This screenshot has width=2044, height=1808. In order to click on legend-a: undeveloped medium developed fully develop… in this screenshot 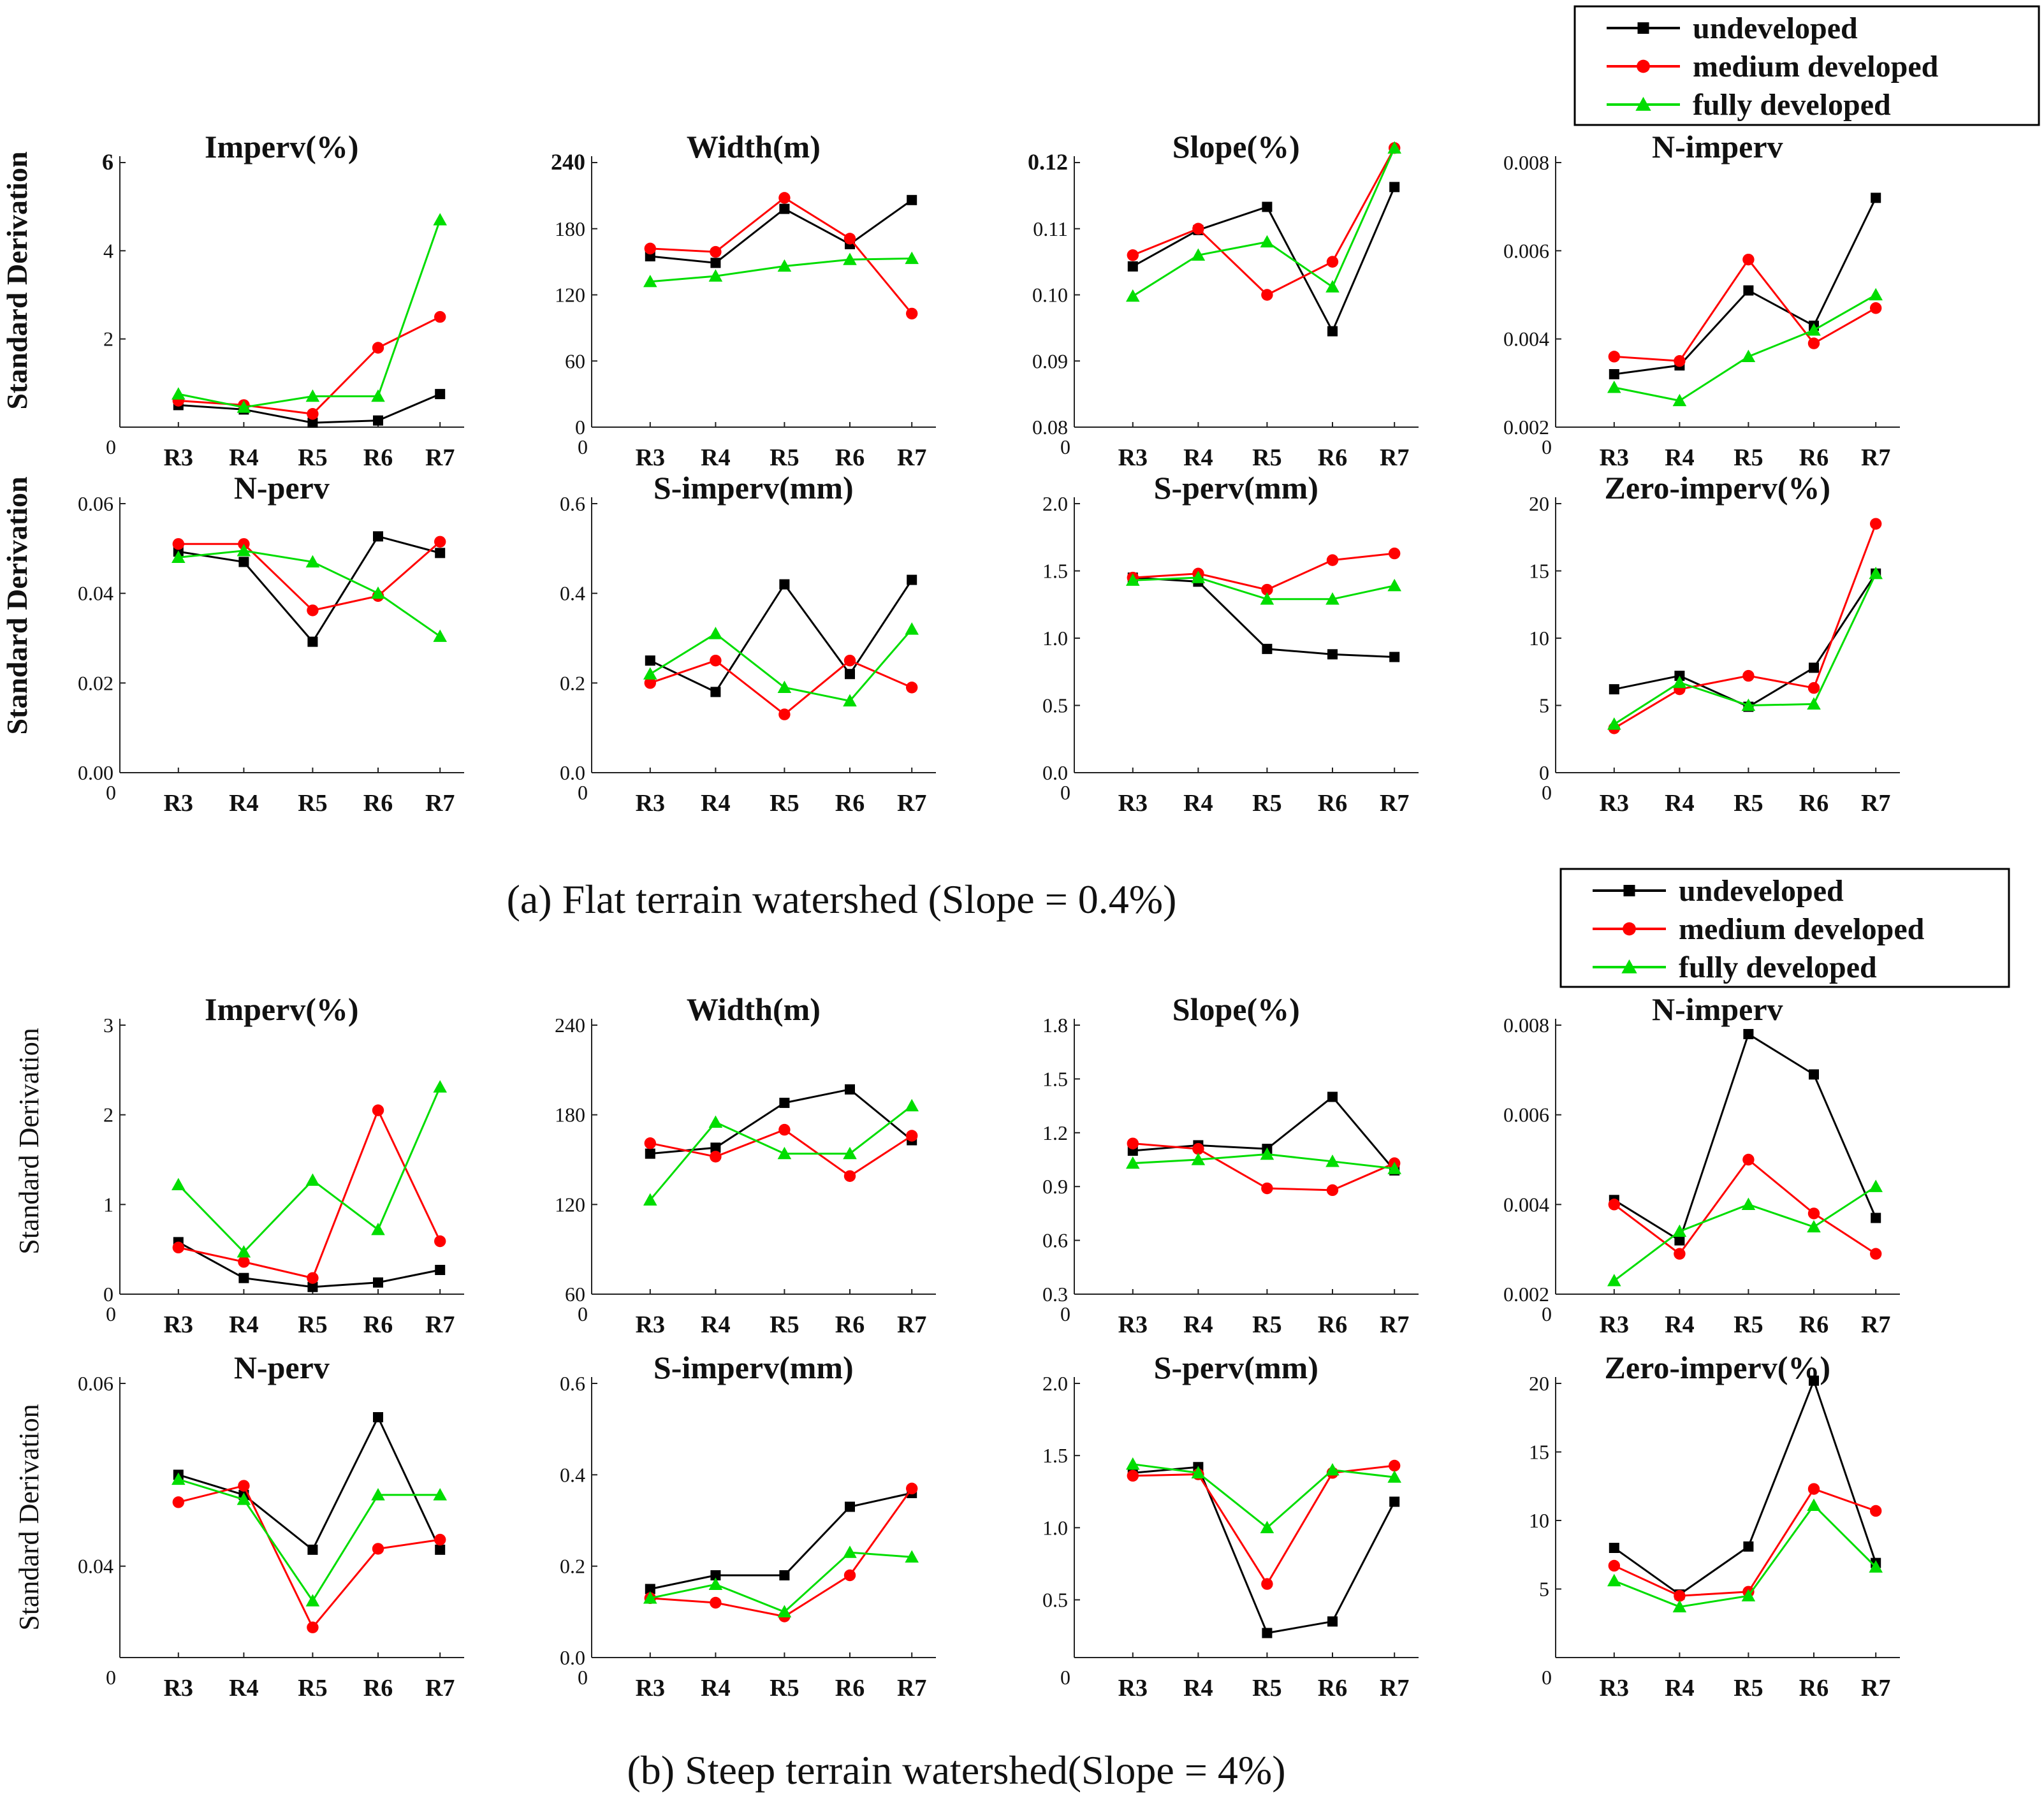, I will do `click(1807, 65)`.